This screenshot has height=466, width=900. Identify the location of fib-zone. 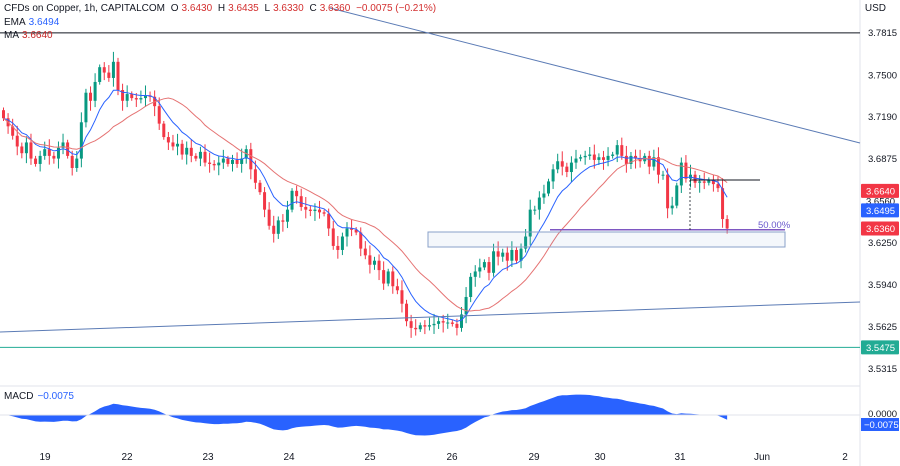
(606, 239).